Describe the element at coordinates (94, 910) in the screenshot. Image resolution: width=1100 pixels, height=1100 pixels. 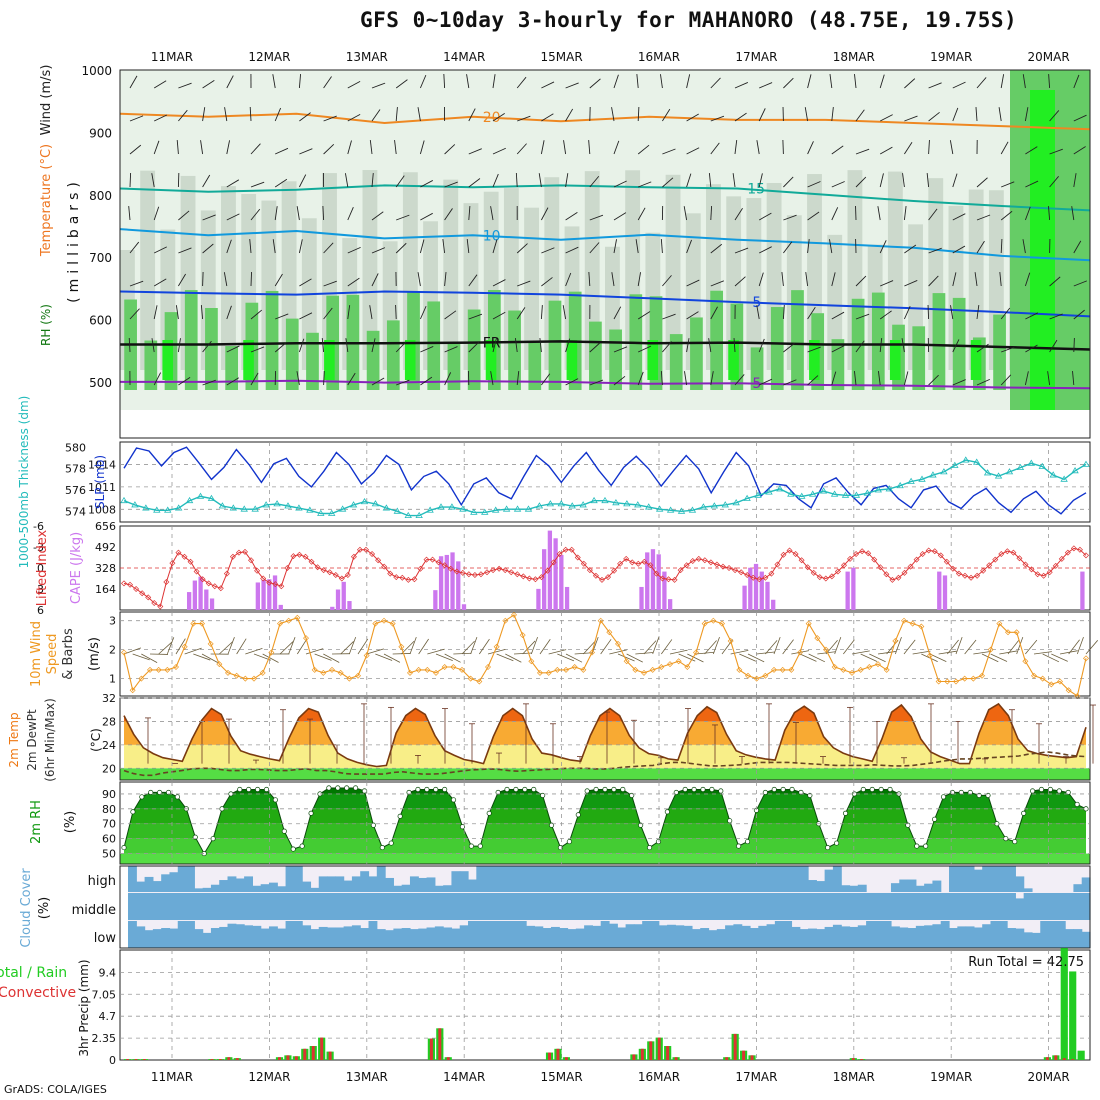
I see `cloud-tick-middle: middle` at that location.